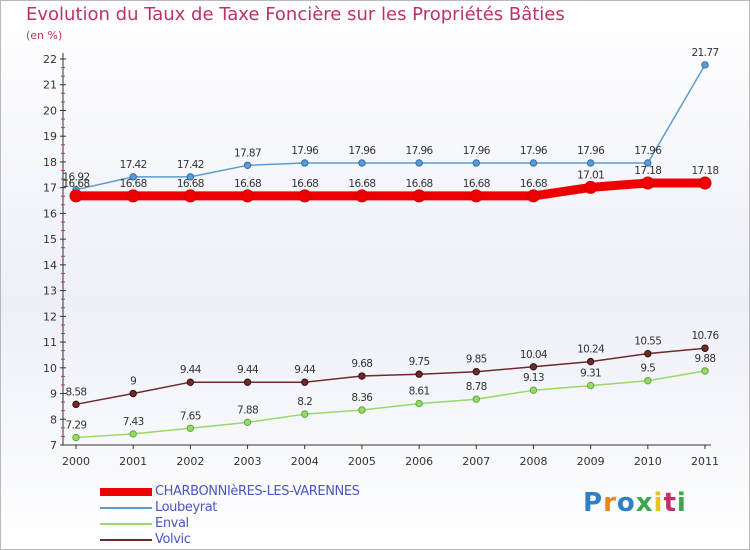 Image resolution: width=750 pixels, height=550 pixels. I want to click on data-label: 8.61, so click(419, 392).